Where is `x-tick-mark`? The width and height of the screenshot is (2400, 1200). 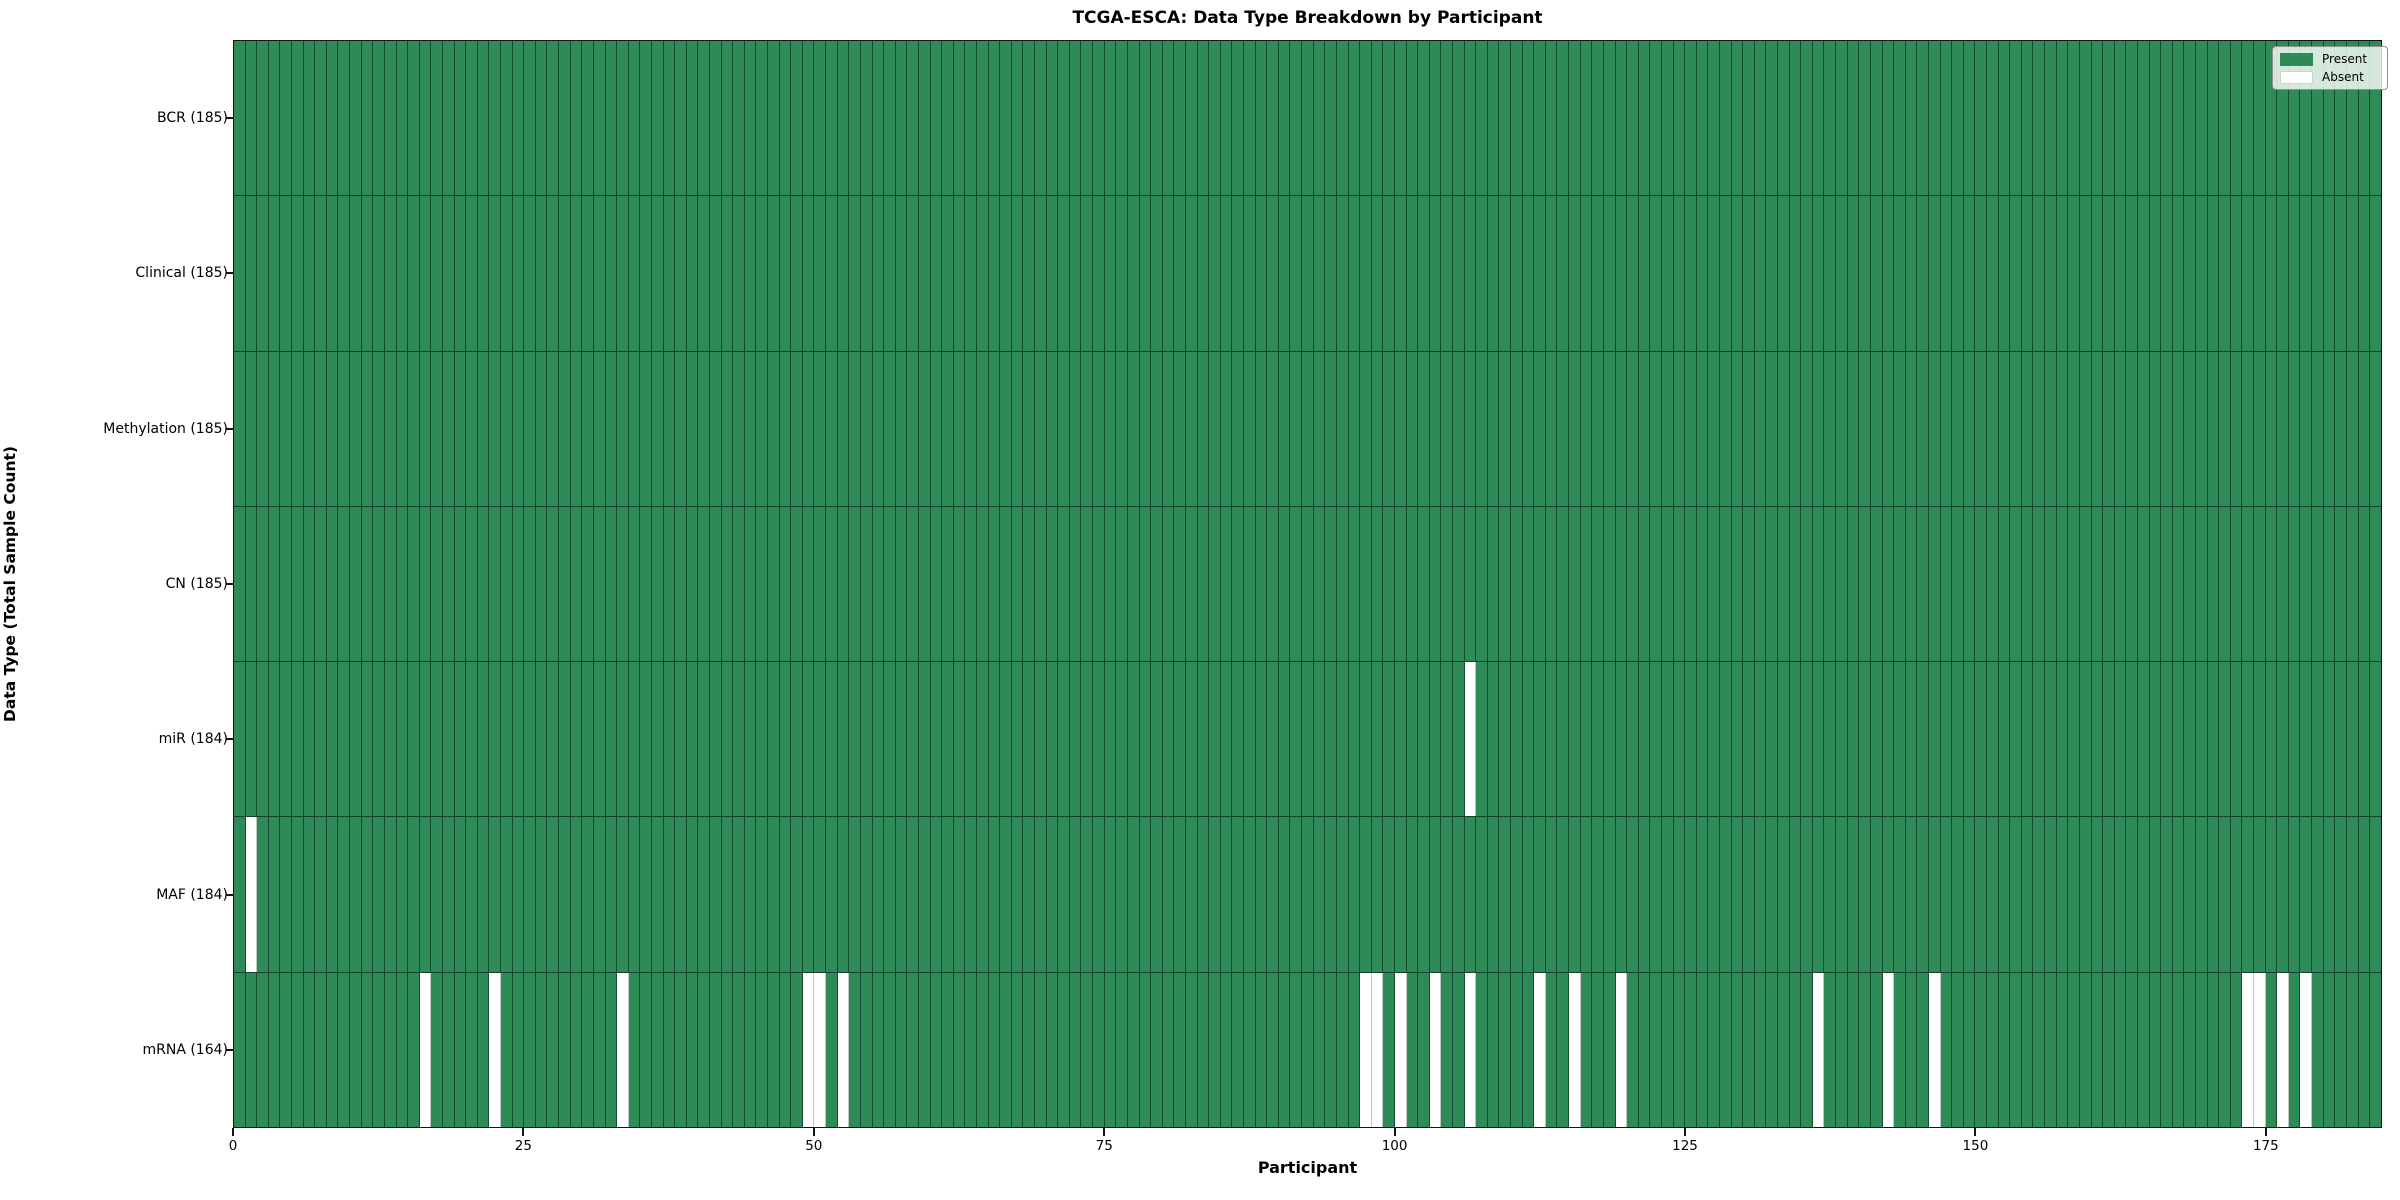 x-tick-mark is located at coordinates (813, 1132).